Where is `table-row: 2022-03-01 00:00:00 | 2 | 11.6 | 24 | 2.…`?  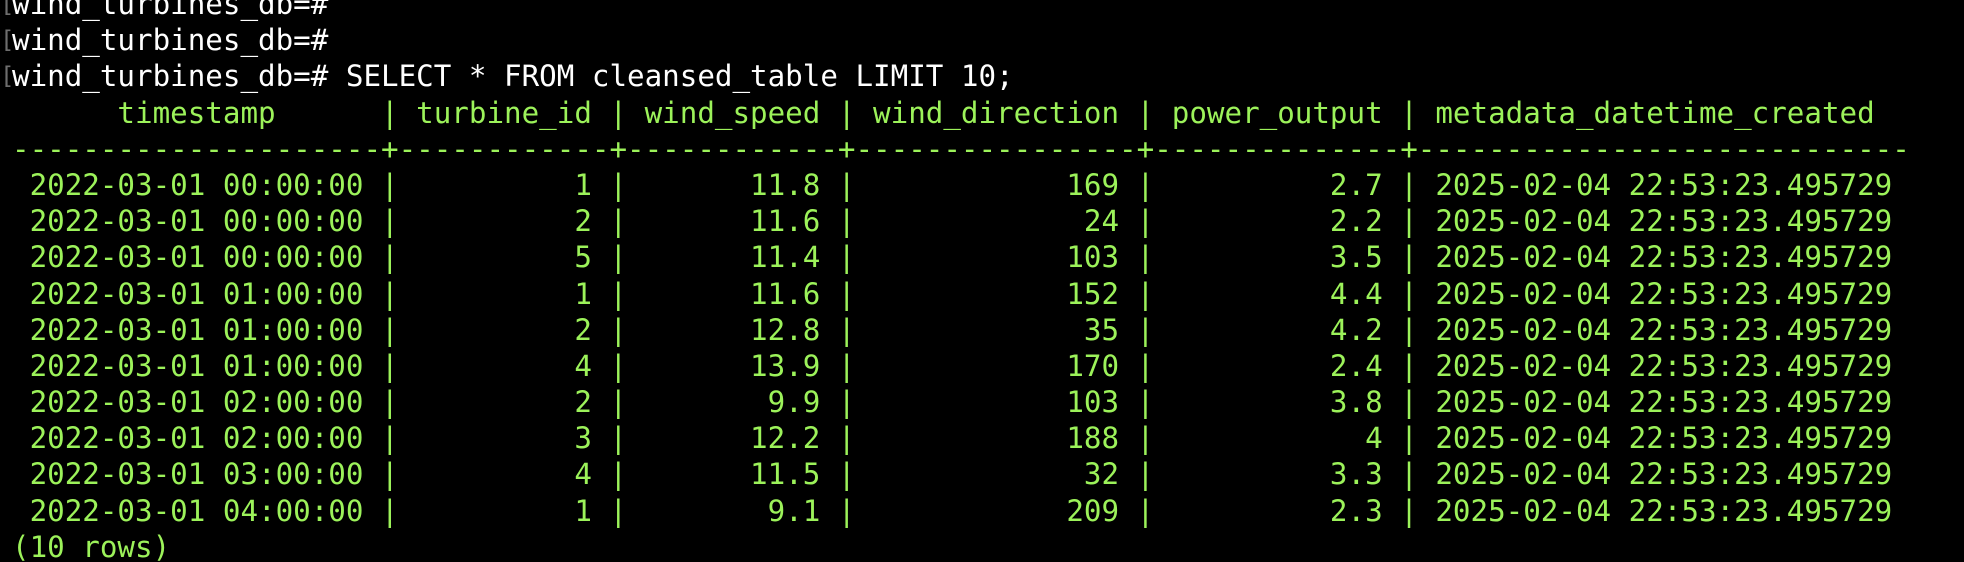 table-row: 2022-03-01 00:00:00 | 2 | 11.6 | 24 | 2.… is located at coordinates (952, 221).